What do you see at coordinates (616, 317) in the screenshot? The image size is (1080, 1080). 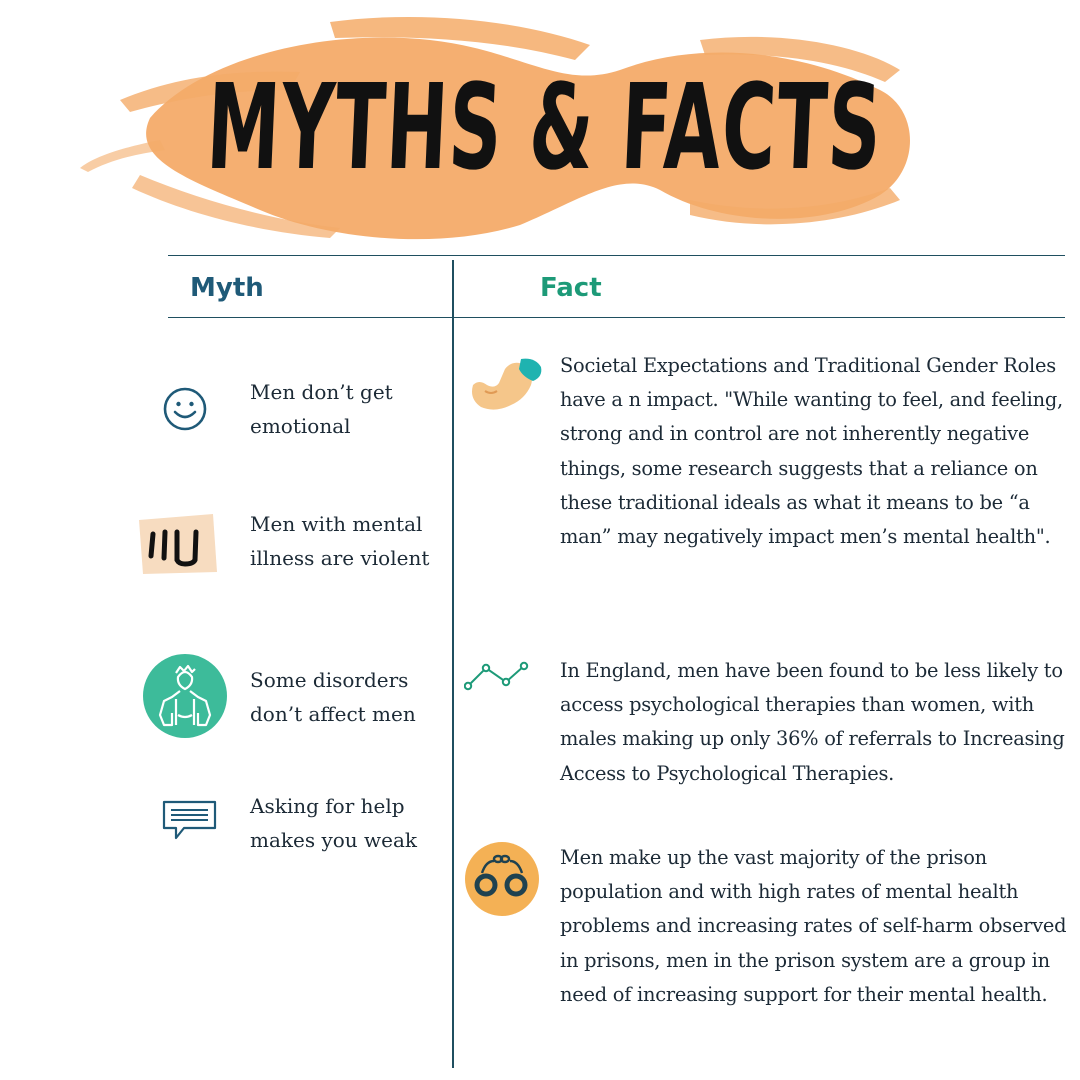 I see `header-bottom-rule` at bounding box center [616, 317].